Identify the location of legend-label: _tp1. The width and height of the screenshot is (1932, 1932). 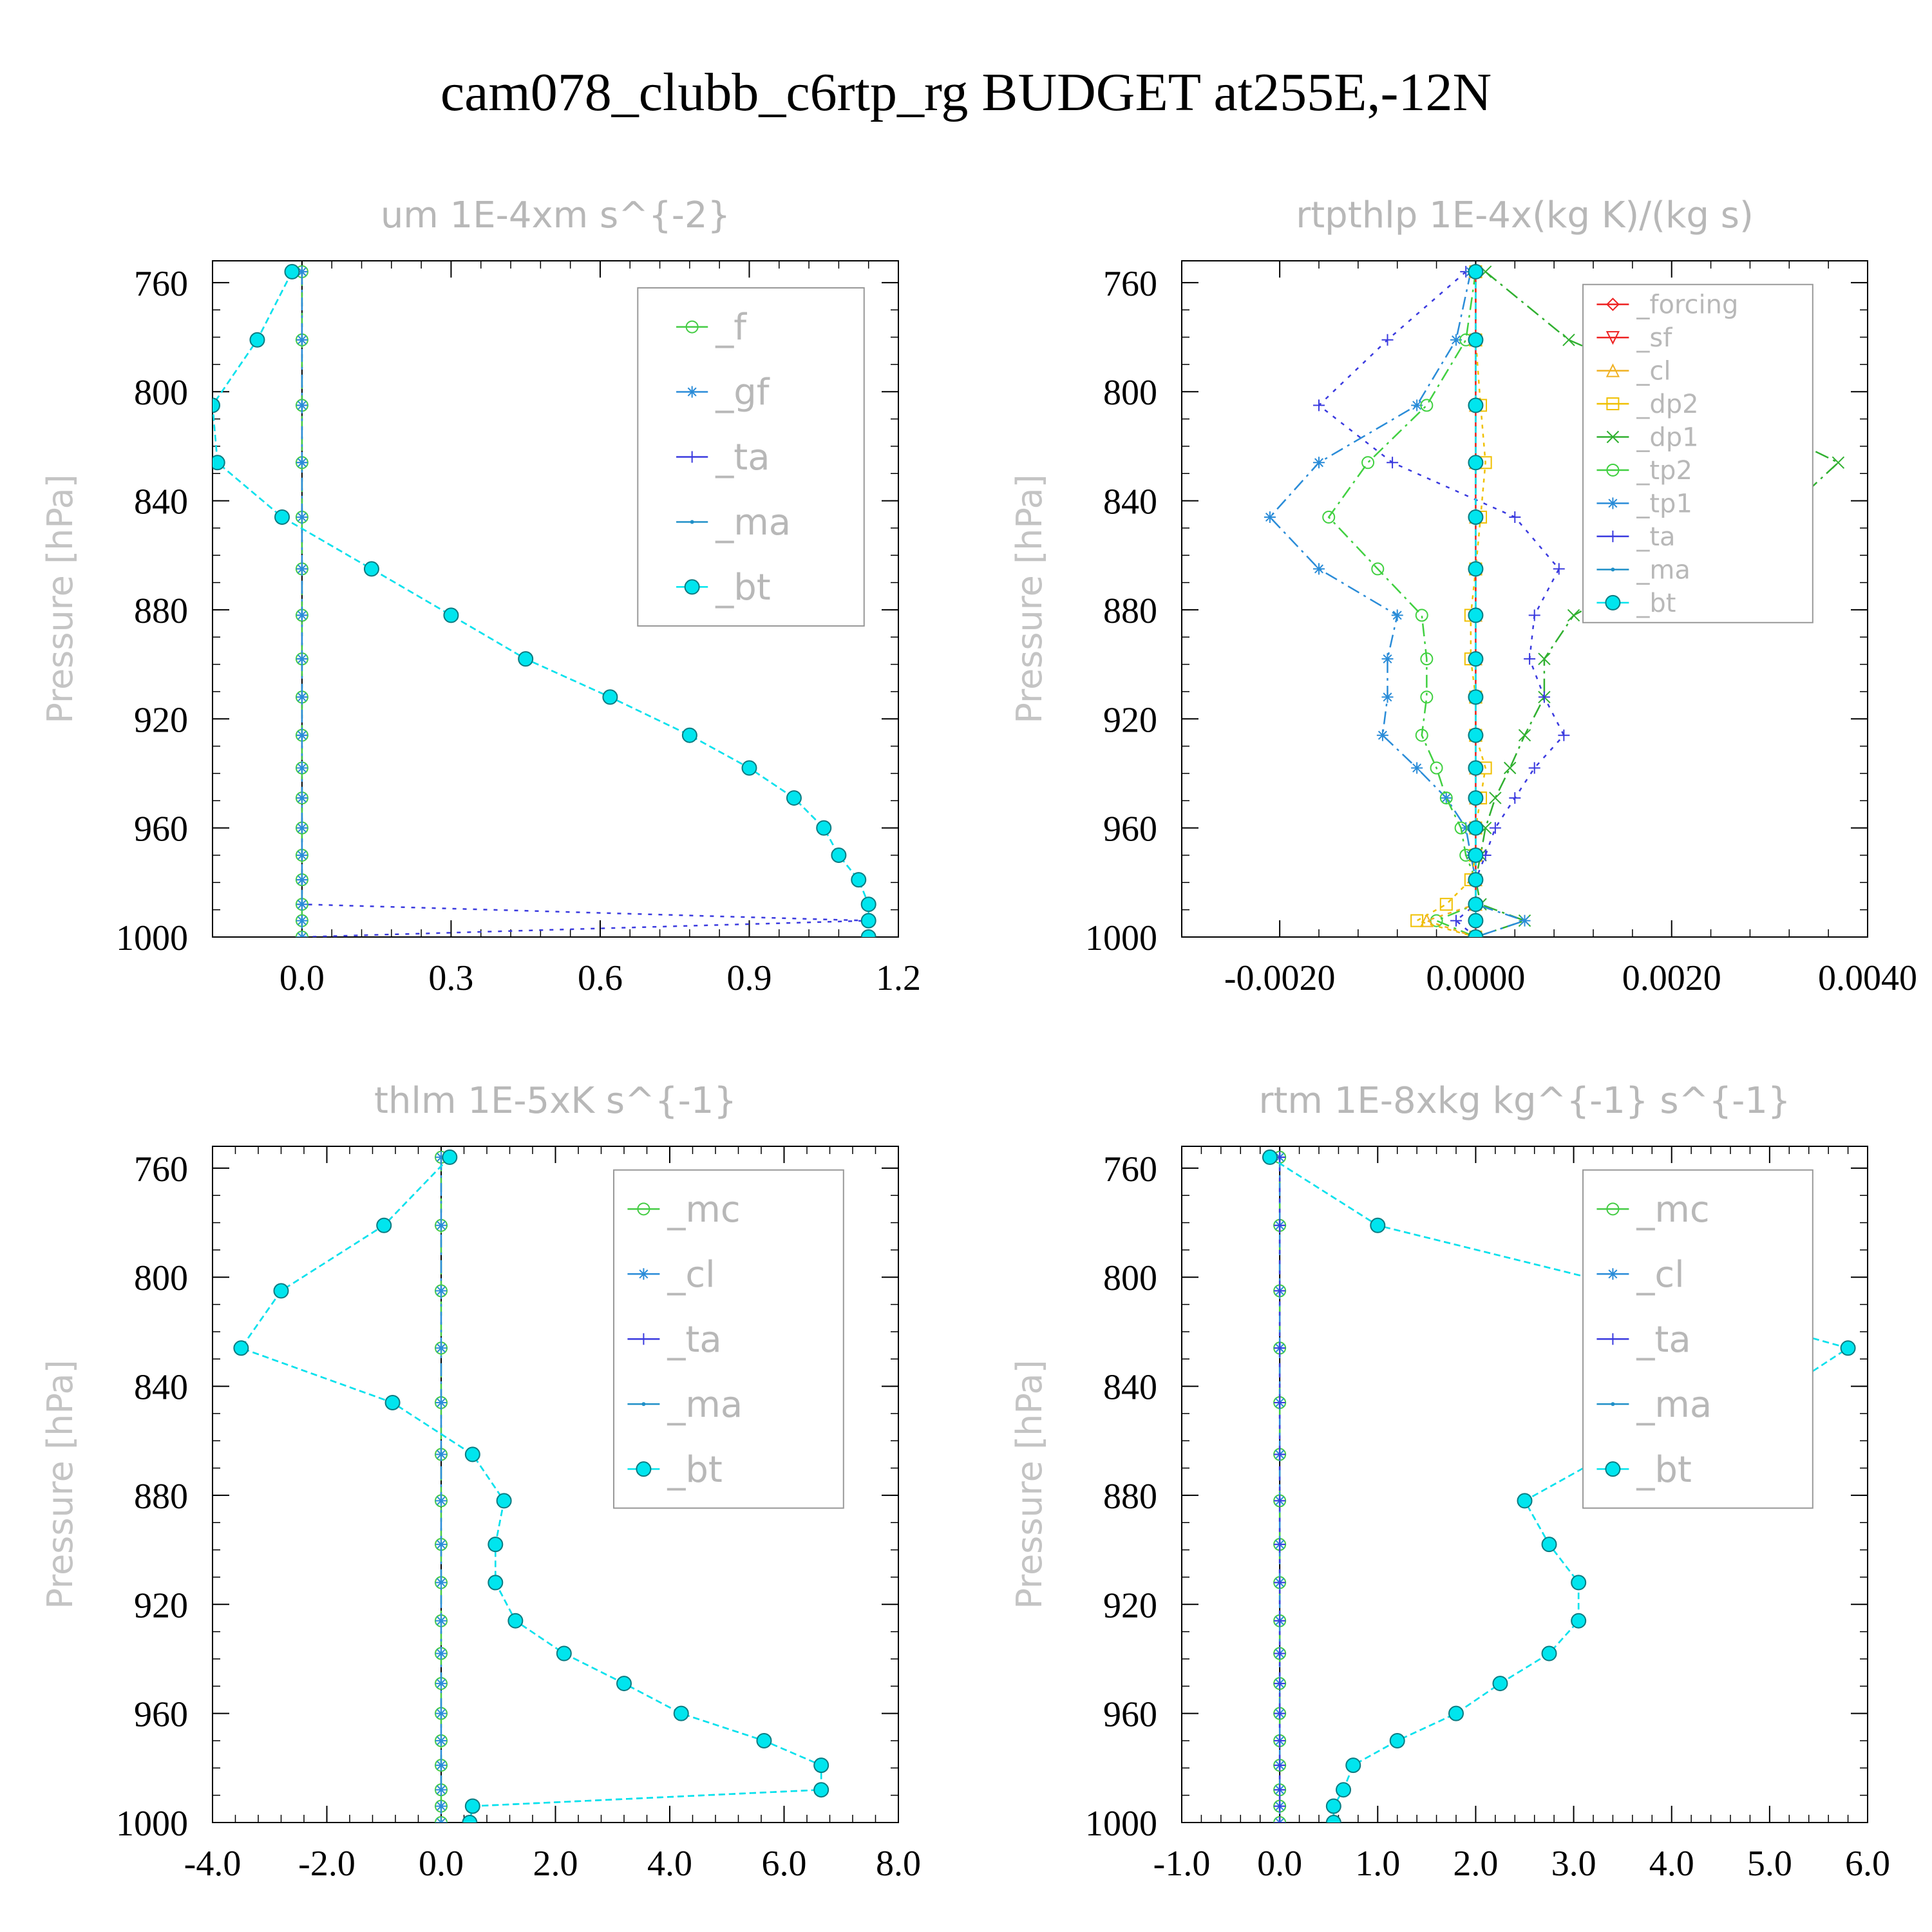
(1664, 503).